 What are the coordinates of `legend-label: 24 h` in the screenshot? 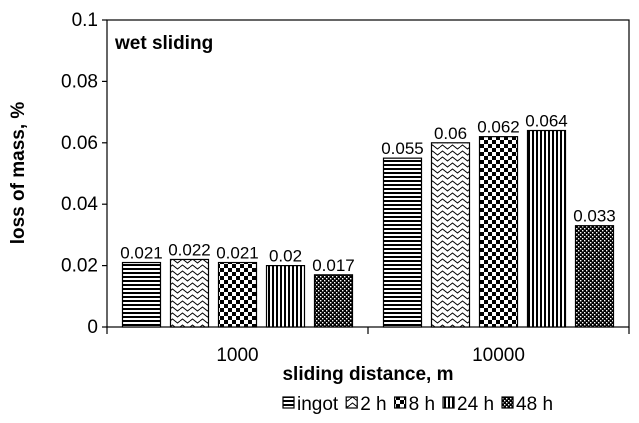 It's located at (475, 404).